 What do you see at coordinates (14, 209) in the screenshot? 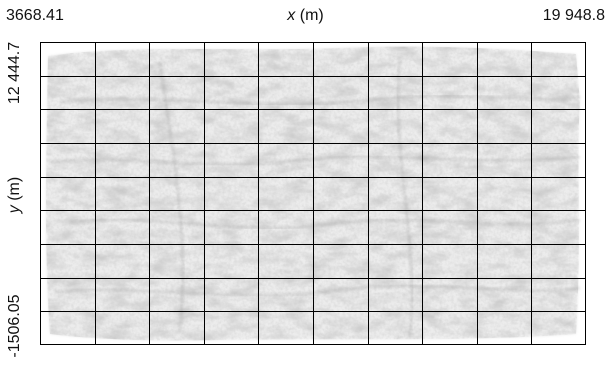
I see `y-axis-var: y` at bounding box center [14, 209].